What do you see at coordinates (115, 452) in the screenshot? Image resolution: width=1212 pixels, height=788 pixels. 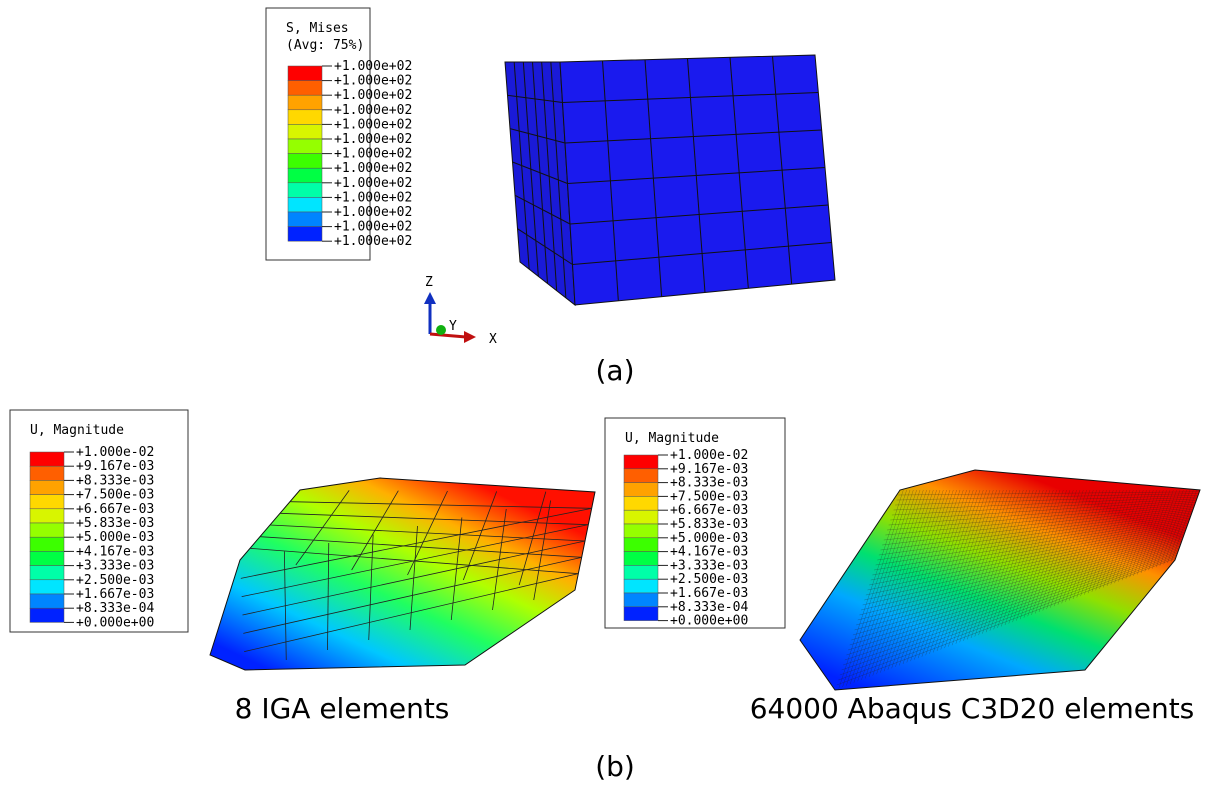 I see `legend-label: +1.000e-02` at bounding box center [115, 452].